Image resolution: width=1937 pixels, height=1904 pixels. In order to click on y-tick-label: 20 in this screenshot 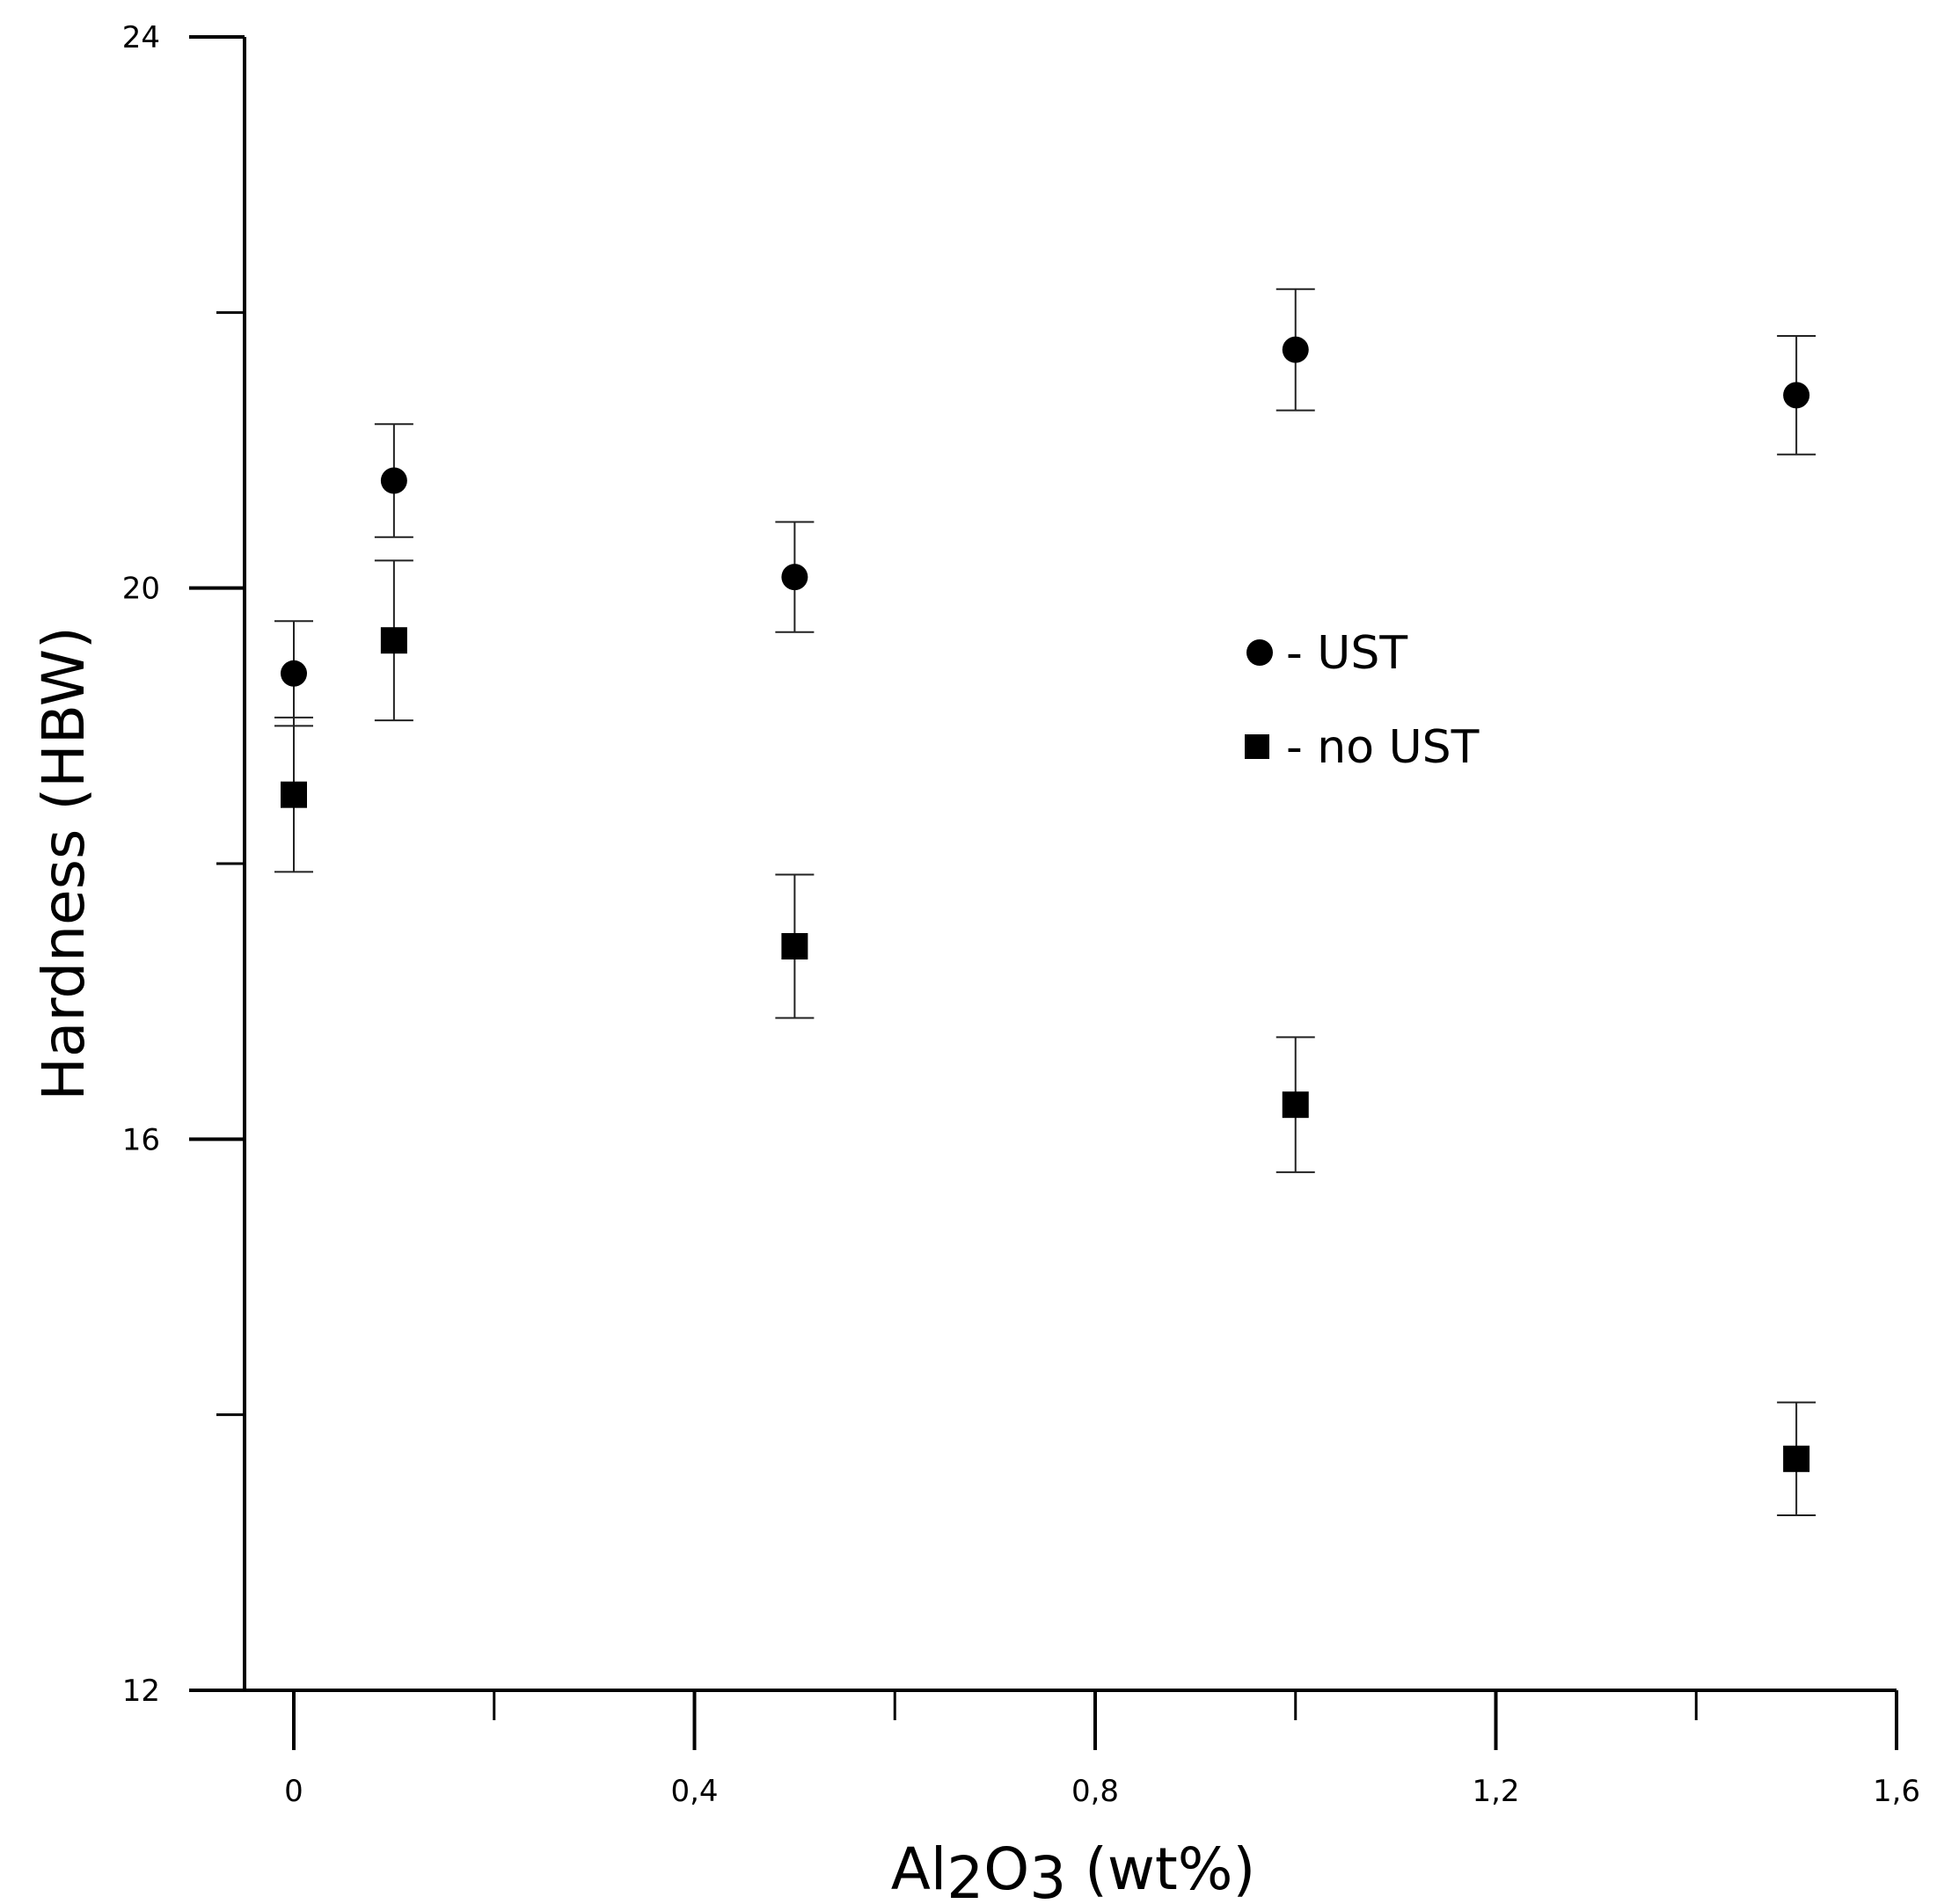, I will do `click(141, 589)`.